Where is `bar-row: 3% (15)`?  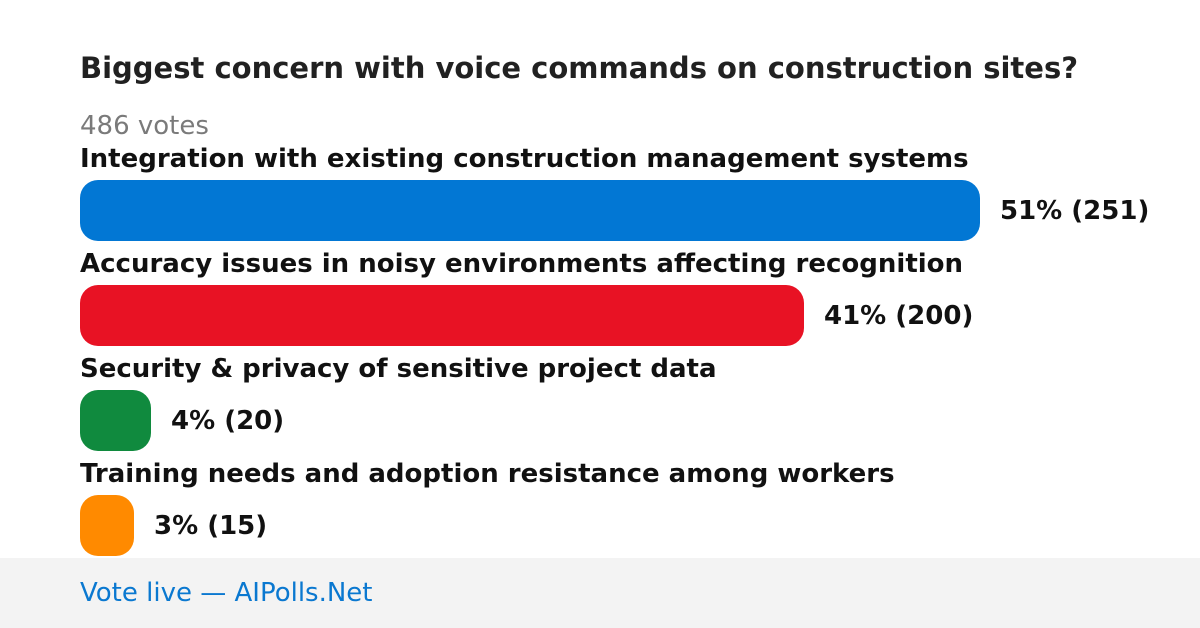
bar-row: 3% (15) is located at coordinates (173, 525).